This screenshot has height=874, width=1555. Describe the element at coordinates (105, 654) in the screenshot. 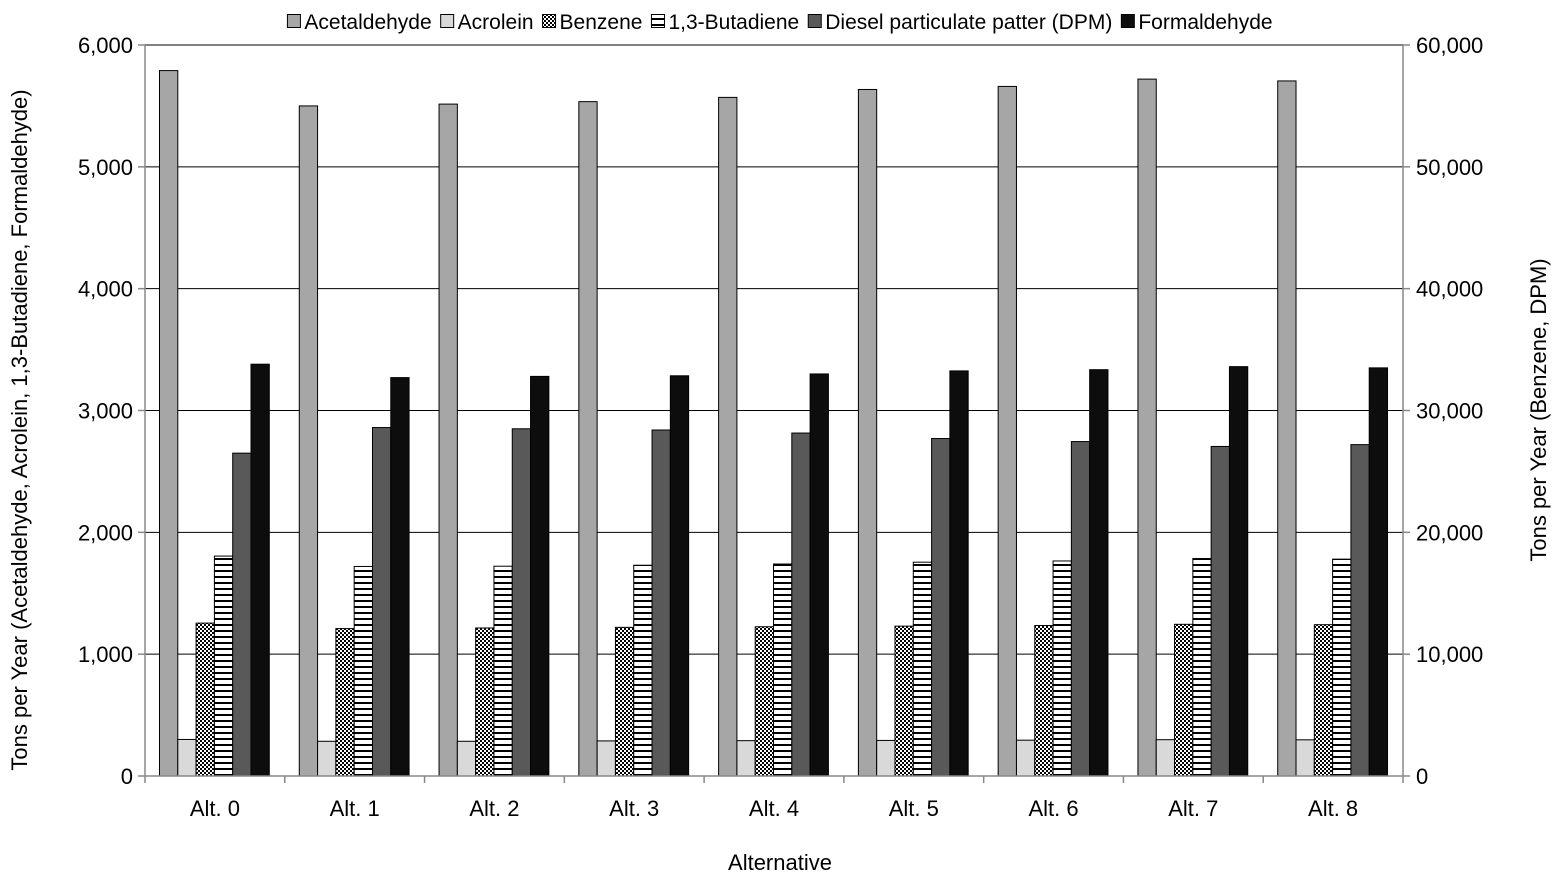

I see `left-tick-label: 1,000` at that location.